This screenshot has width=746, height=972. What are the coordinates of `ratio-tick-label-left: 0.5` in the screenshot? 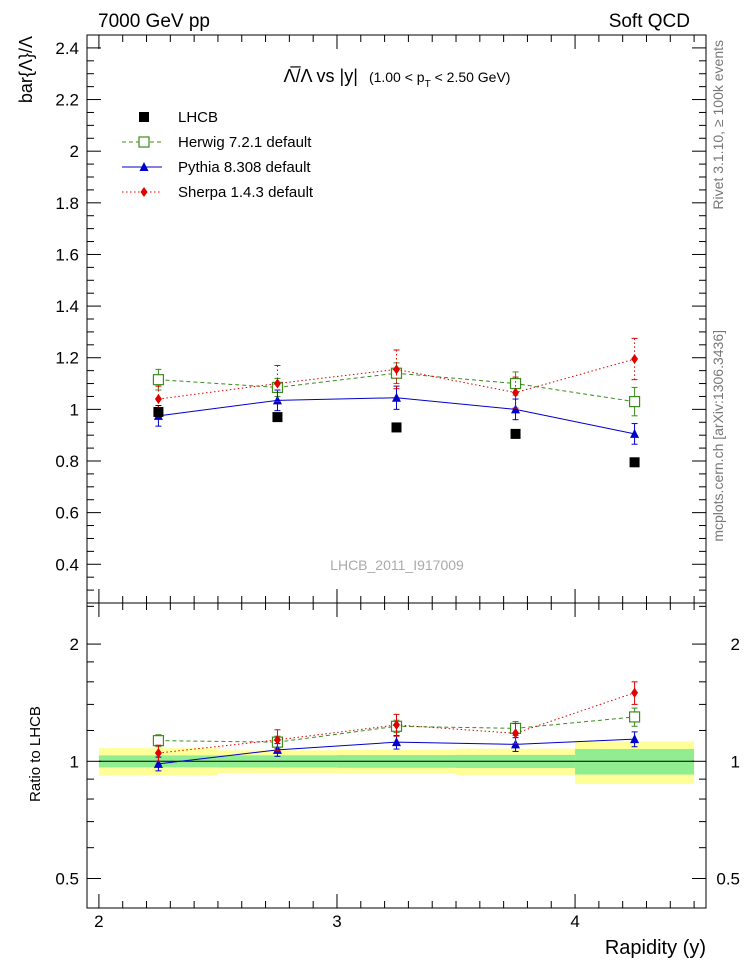 It's located at (67, 879).